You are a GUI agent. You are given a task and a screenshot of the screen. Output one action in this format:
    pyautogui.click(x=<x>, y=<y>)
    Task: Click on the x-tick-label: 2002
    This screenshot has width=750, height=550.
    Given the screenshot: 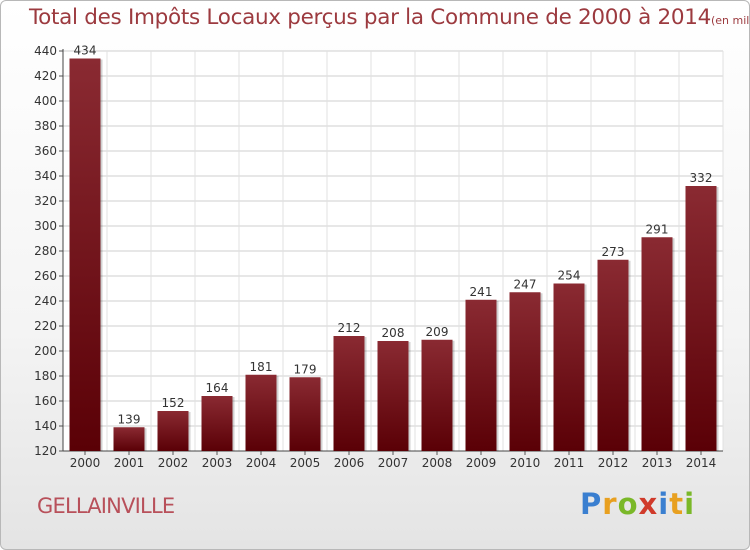 What is the action you would take?
    pyautogui.click(x=173, y=463)
    